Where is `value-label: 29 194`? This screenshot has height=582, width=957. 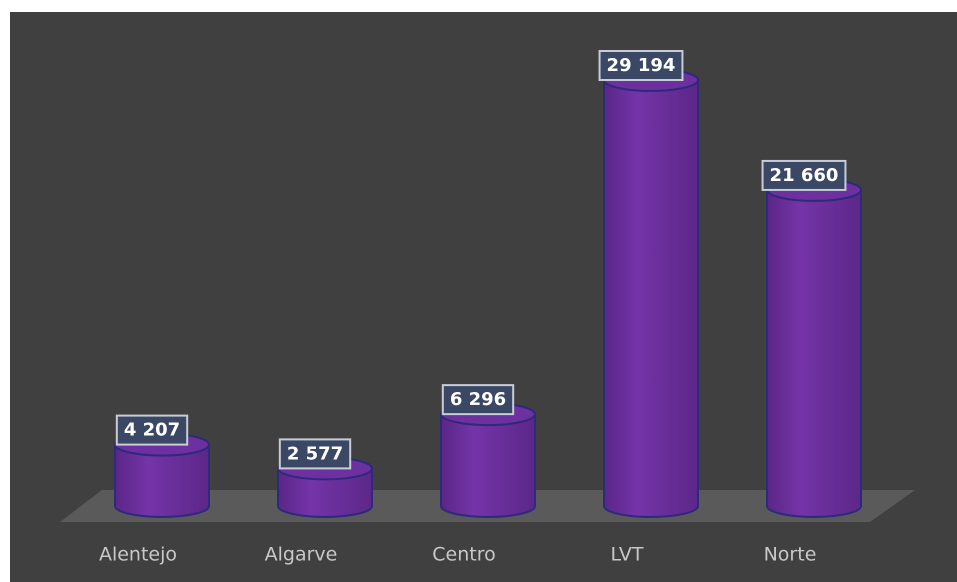 value-label: 29 194 is located at coordinates (641, 65).